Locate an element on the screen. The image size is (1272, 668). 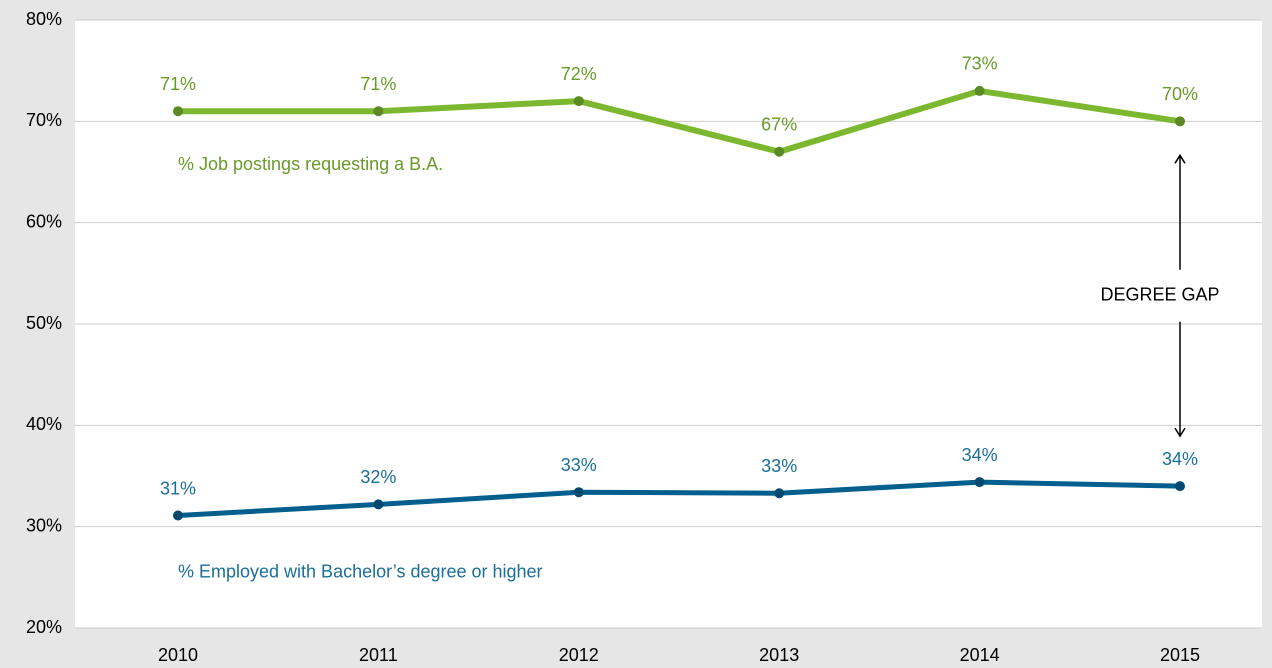
y-tick-label: 70% is located at coordinates (44, 120).